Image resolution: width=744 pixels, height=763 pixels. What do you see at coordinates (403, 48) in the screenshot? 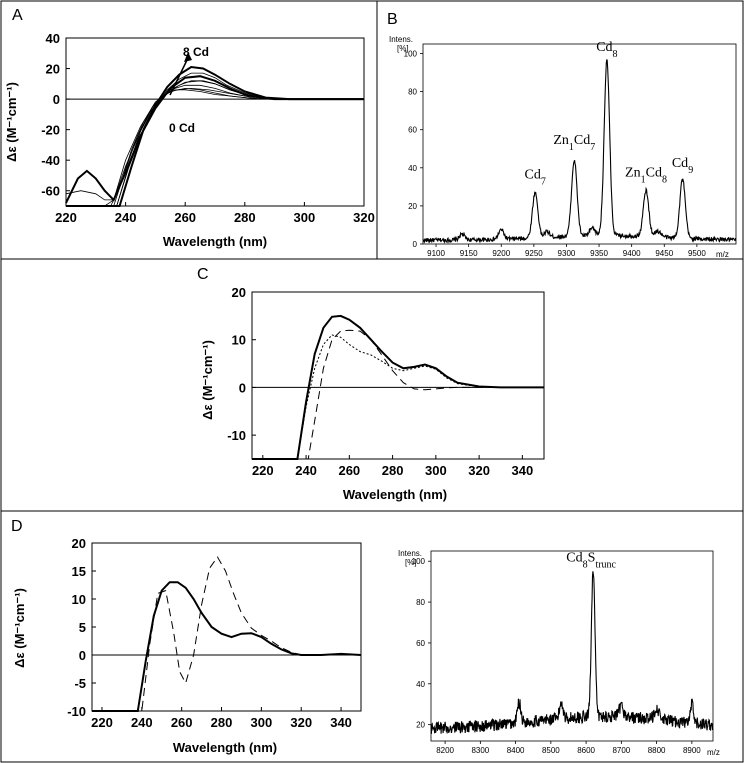
I see `chart-b-ylabel-2: [%]` at bounding box center [403, 48].